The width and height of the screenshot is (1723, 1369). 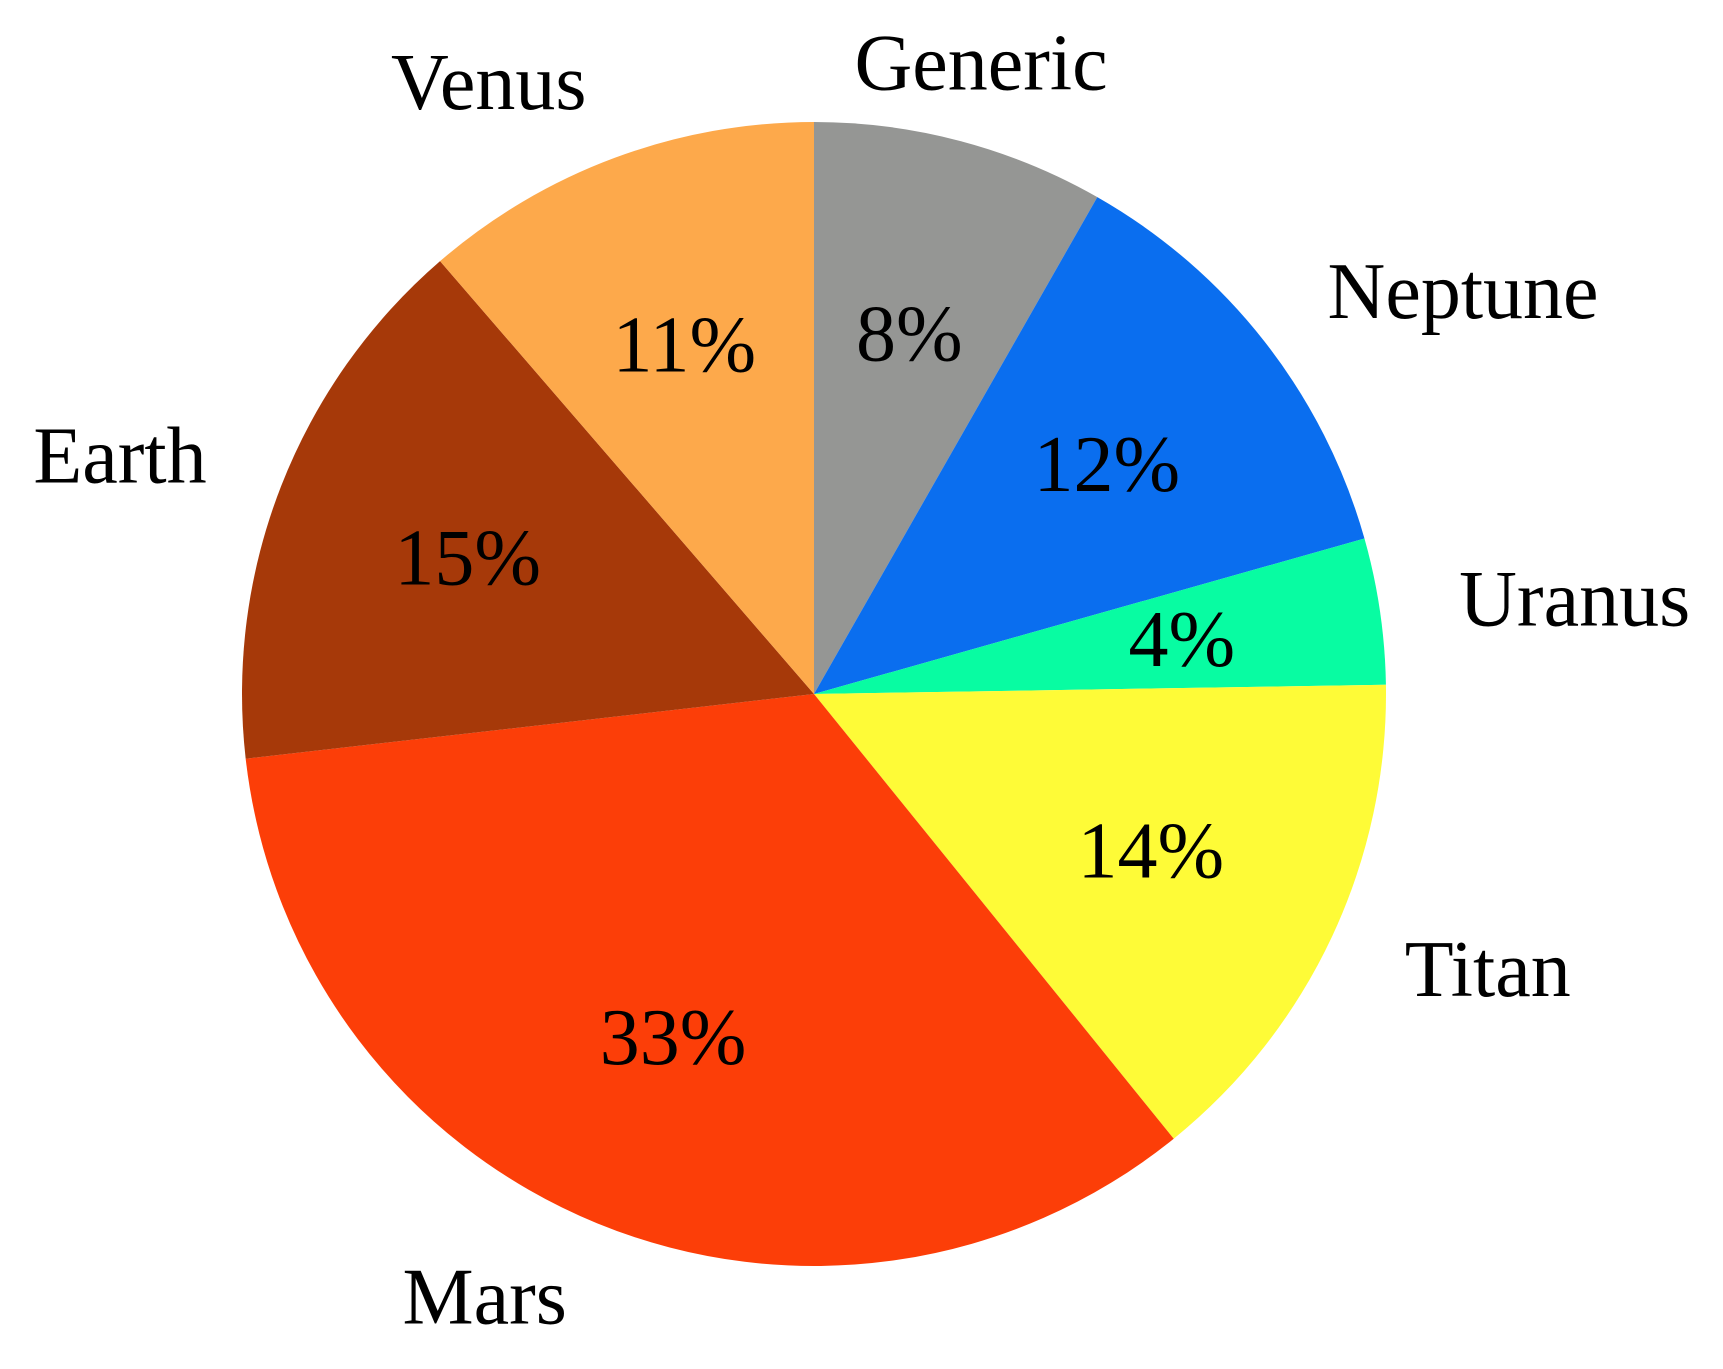 What do you see at coordinates (980, 64) in the screenshot?
I see `category-label-generic: Generic` at bounding box center [980, 64].